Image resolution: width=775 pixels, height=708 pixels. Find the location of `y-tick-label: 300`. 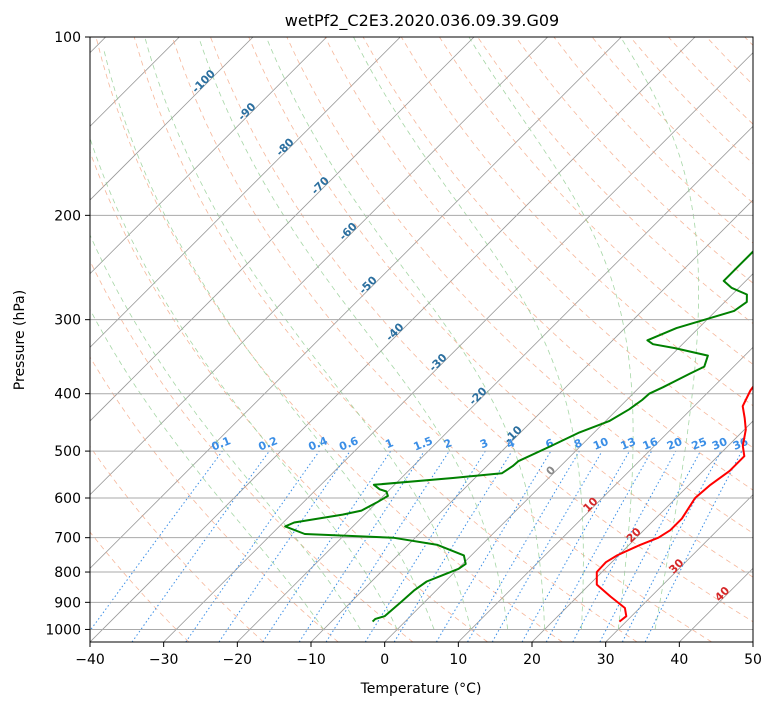

y-tick-label: 300 is located at coordinates (67, 321).